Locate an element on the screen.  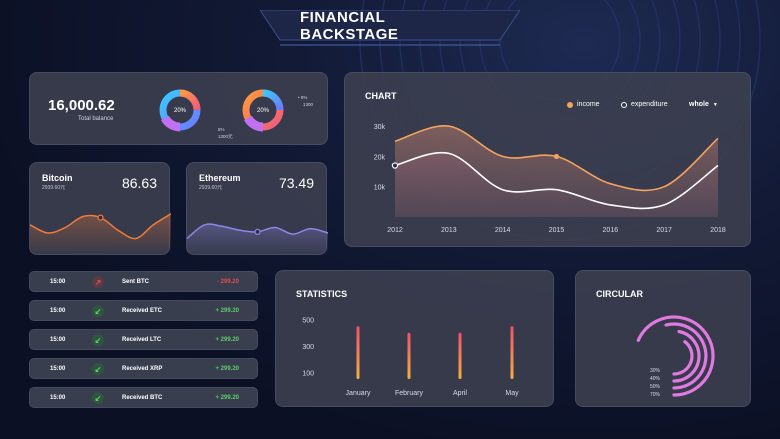
ethereum-card: Ethereum 2939.60元 73.49 is located at coordinates (257, 208).